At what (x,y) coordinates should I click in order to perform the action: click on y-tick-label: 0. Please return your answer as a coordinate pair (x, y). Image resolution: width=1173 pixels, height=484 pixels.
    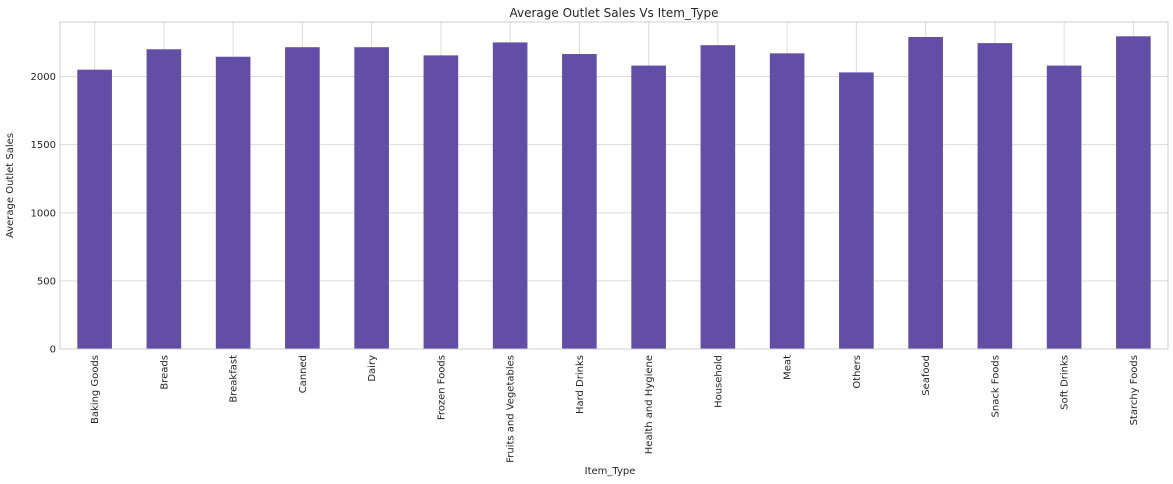
    Looking at the image, I should click on (53, 350).